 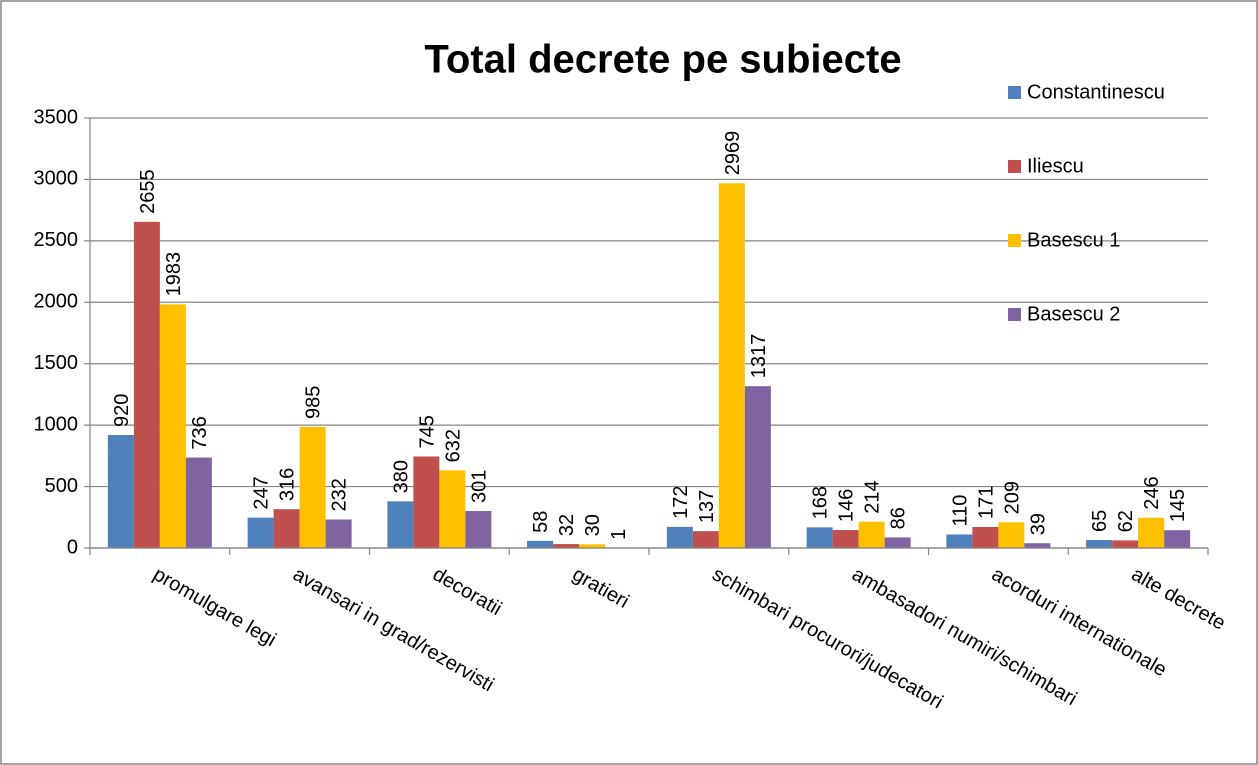 I want to click on data-label: 65, so click(x=1100, y=521).